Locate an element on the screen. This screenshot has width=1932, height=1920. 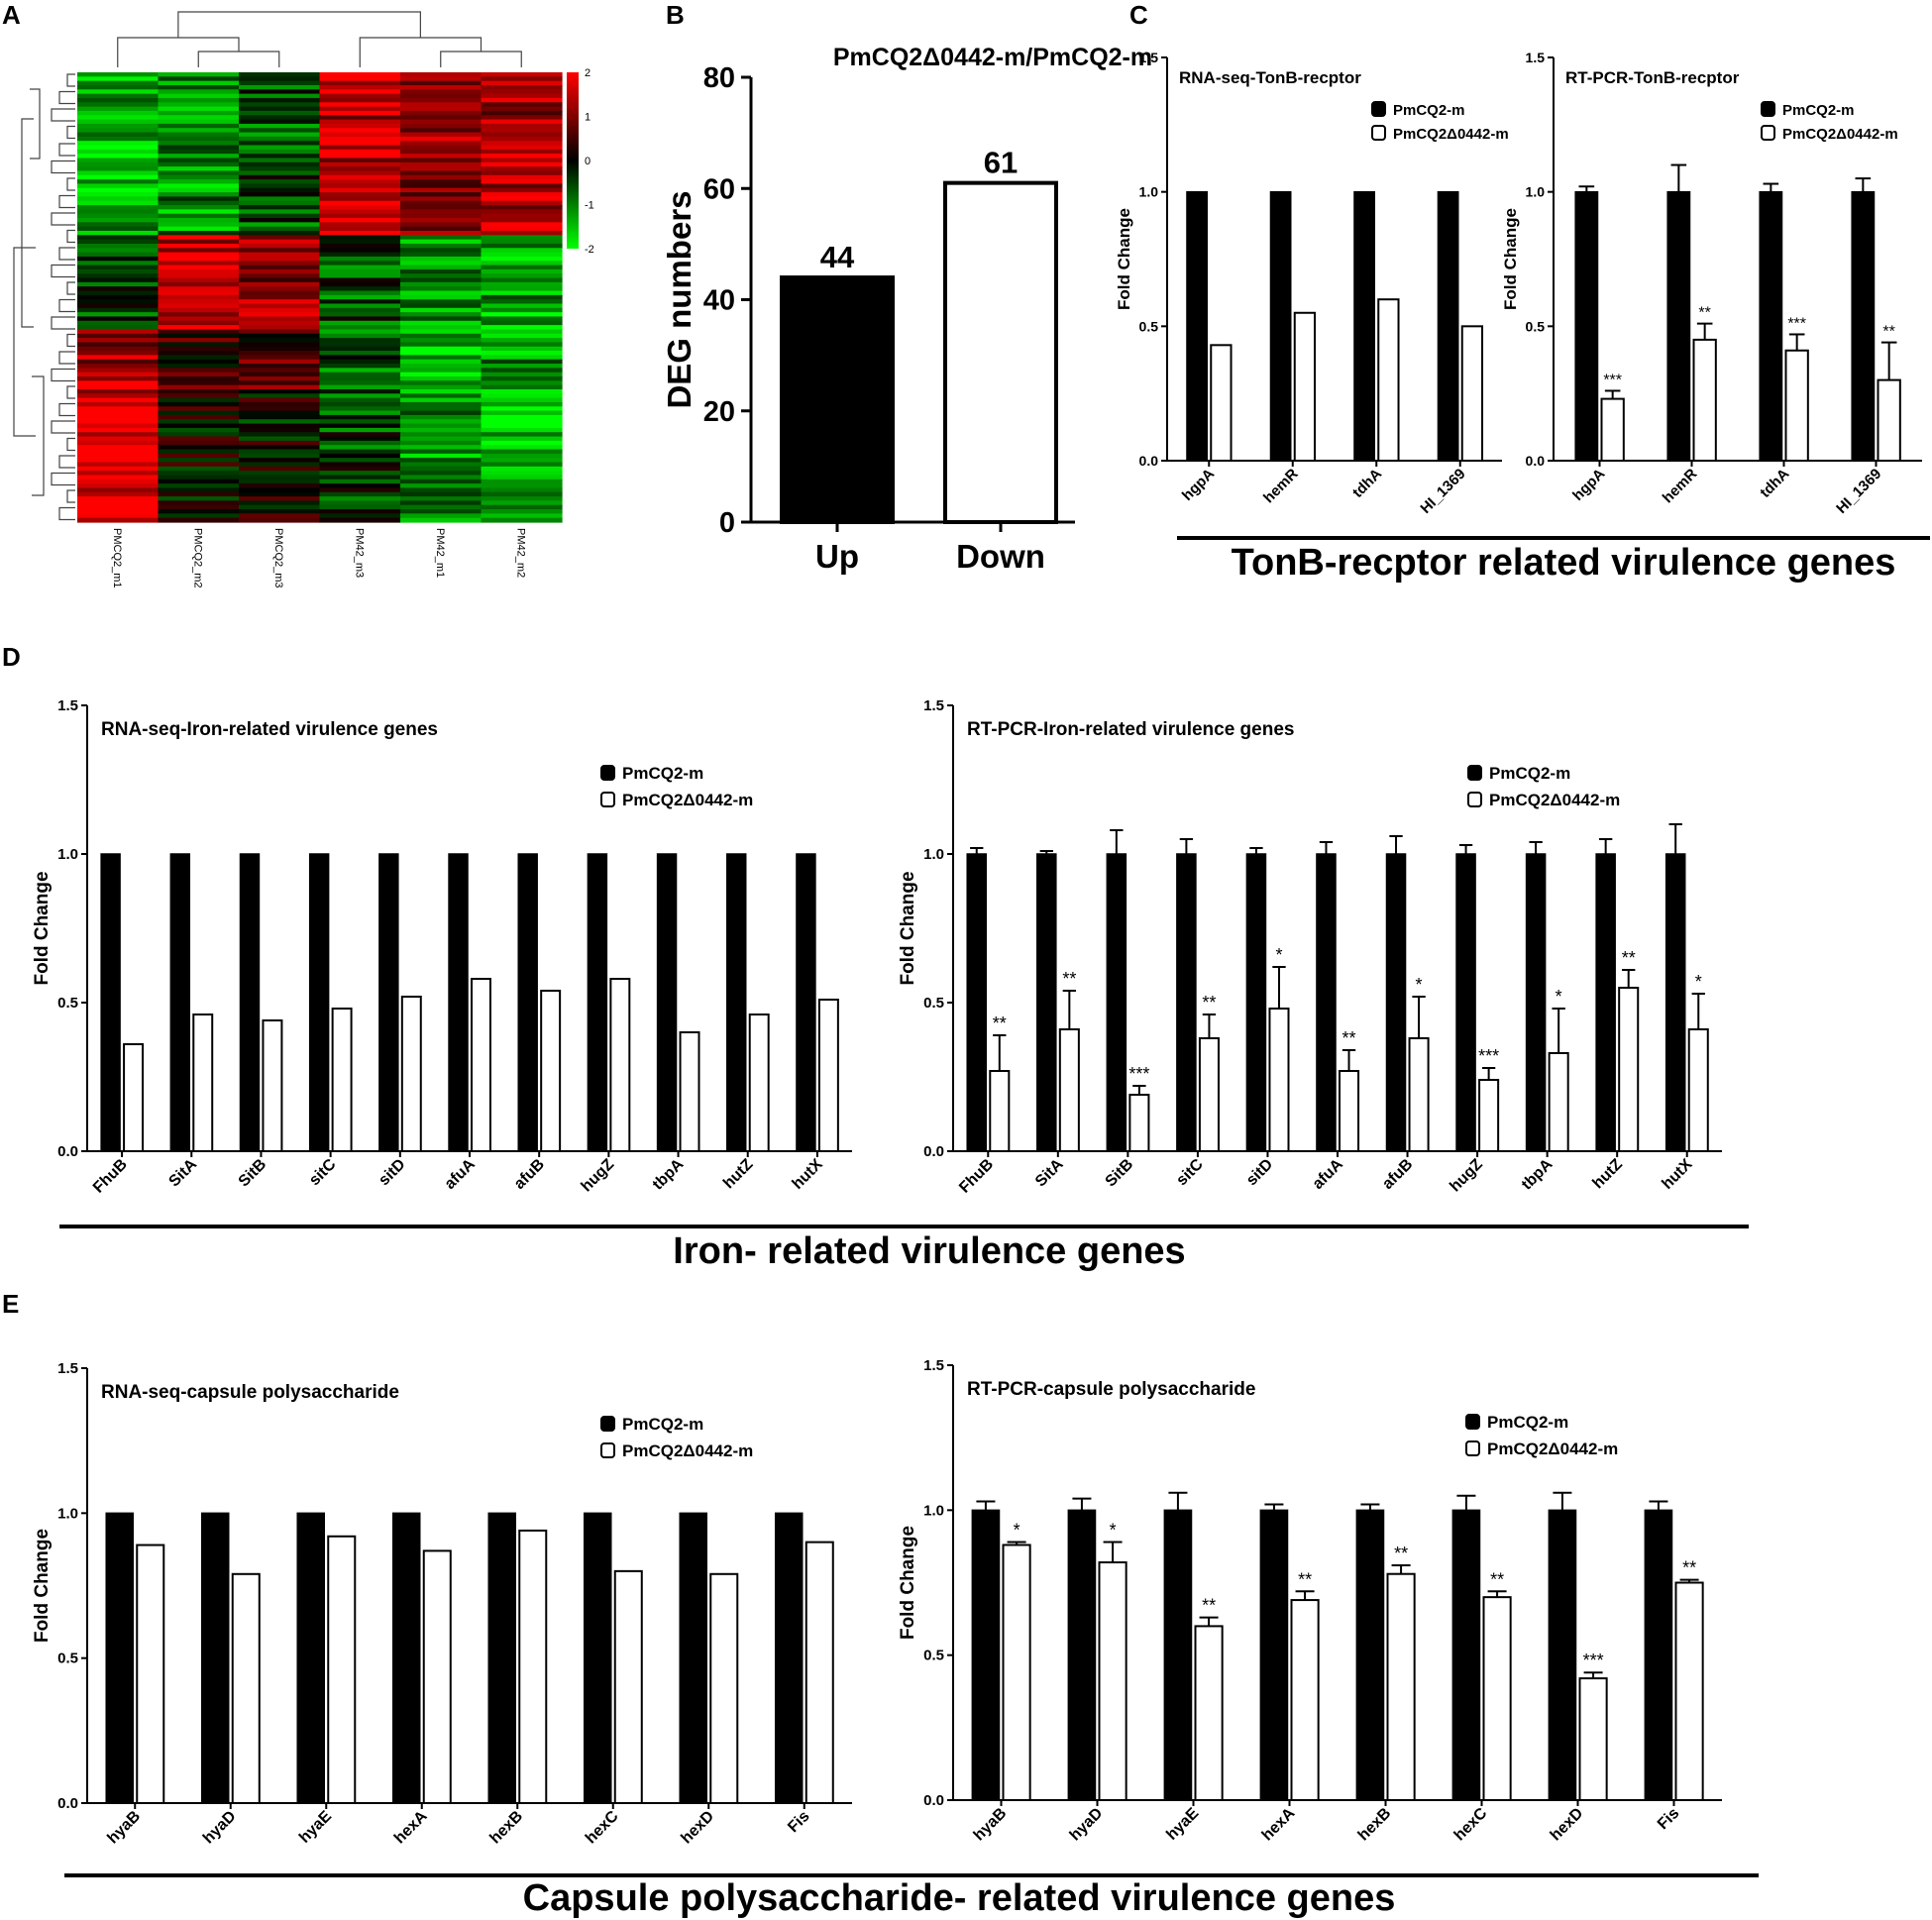
column-dendrogram is located at coordinates (66, 462).